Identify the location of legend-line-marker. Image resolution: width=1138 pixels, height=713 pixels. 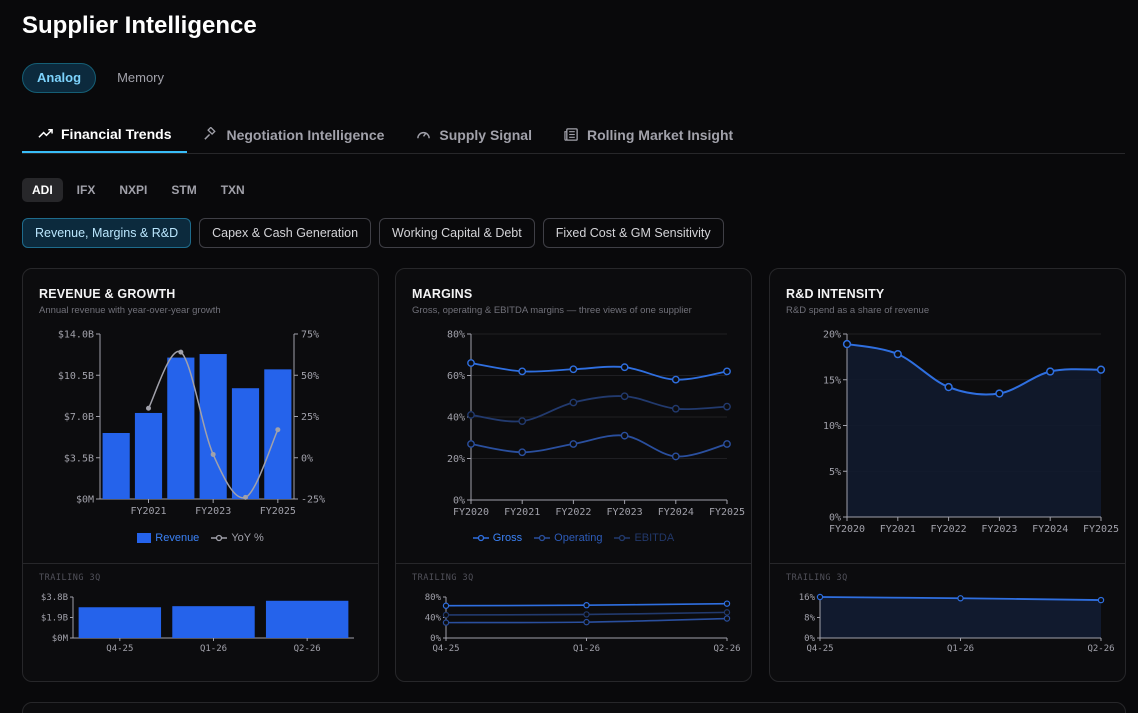
(542, 538).